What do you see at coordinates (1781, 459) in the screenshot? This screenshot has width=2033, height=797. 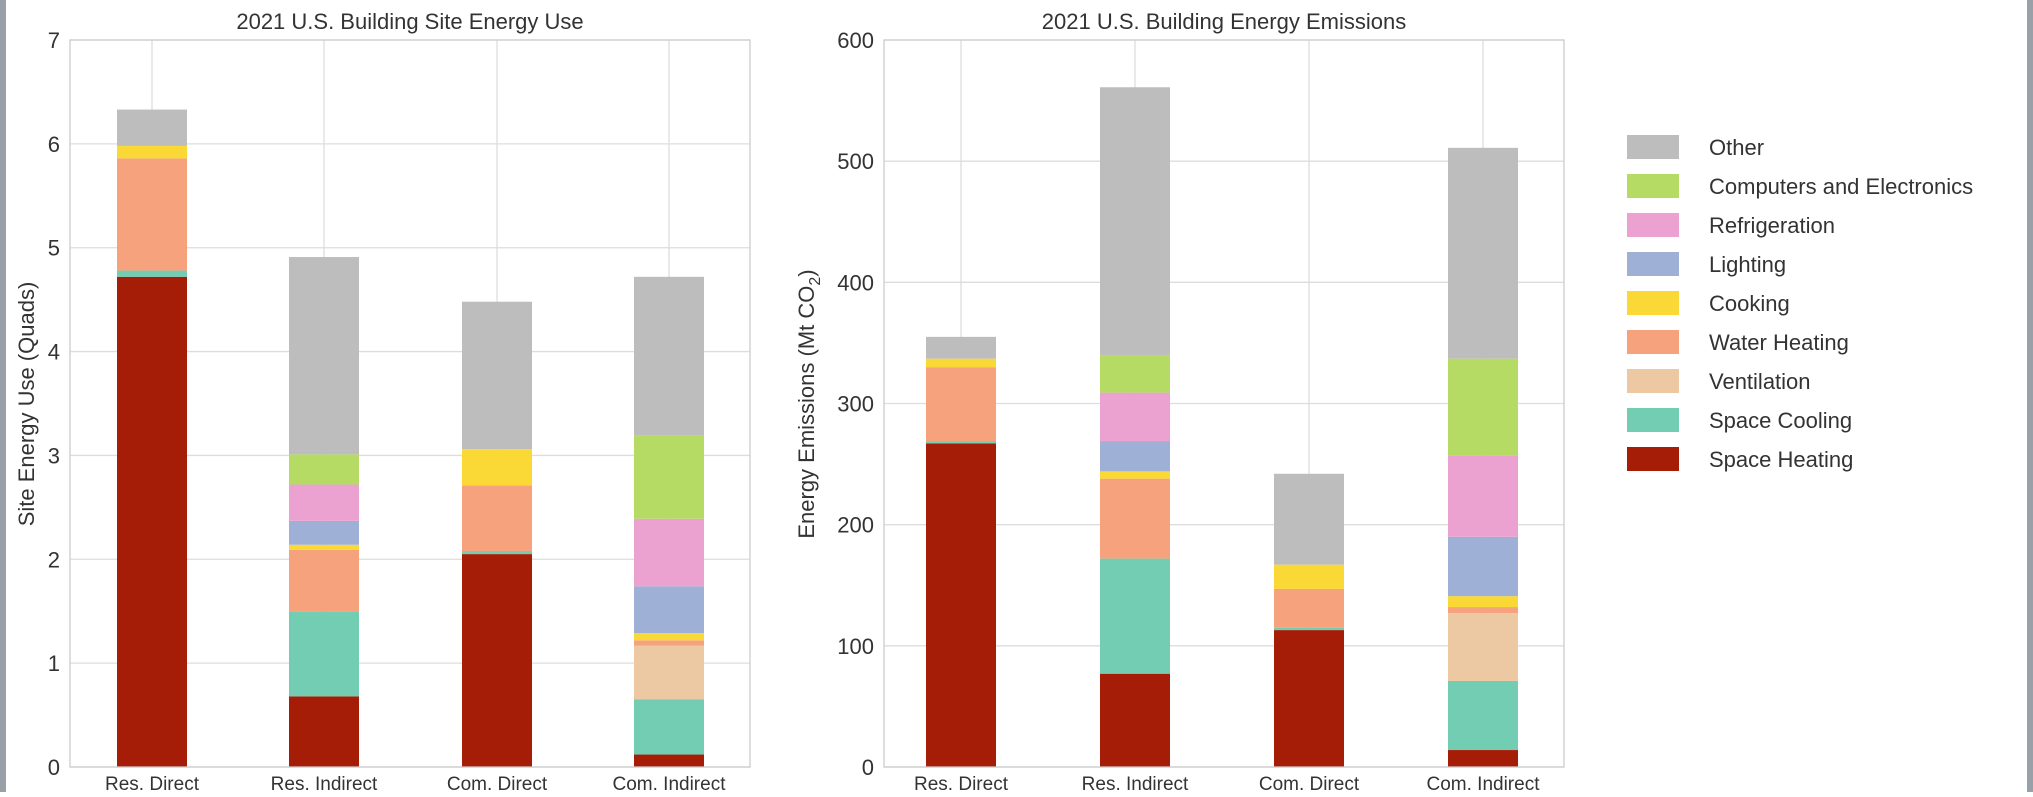 I see `legend-label: Space Heating` at bounding box center [1781, 459].